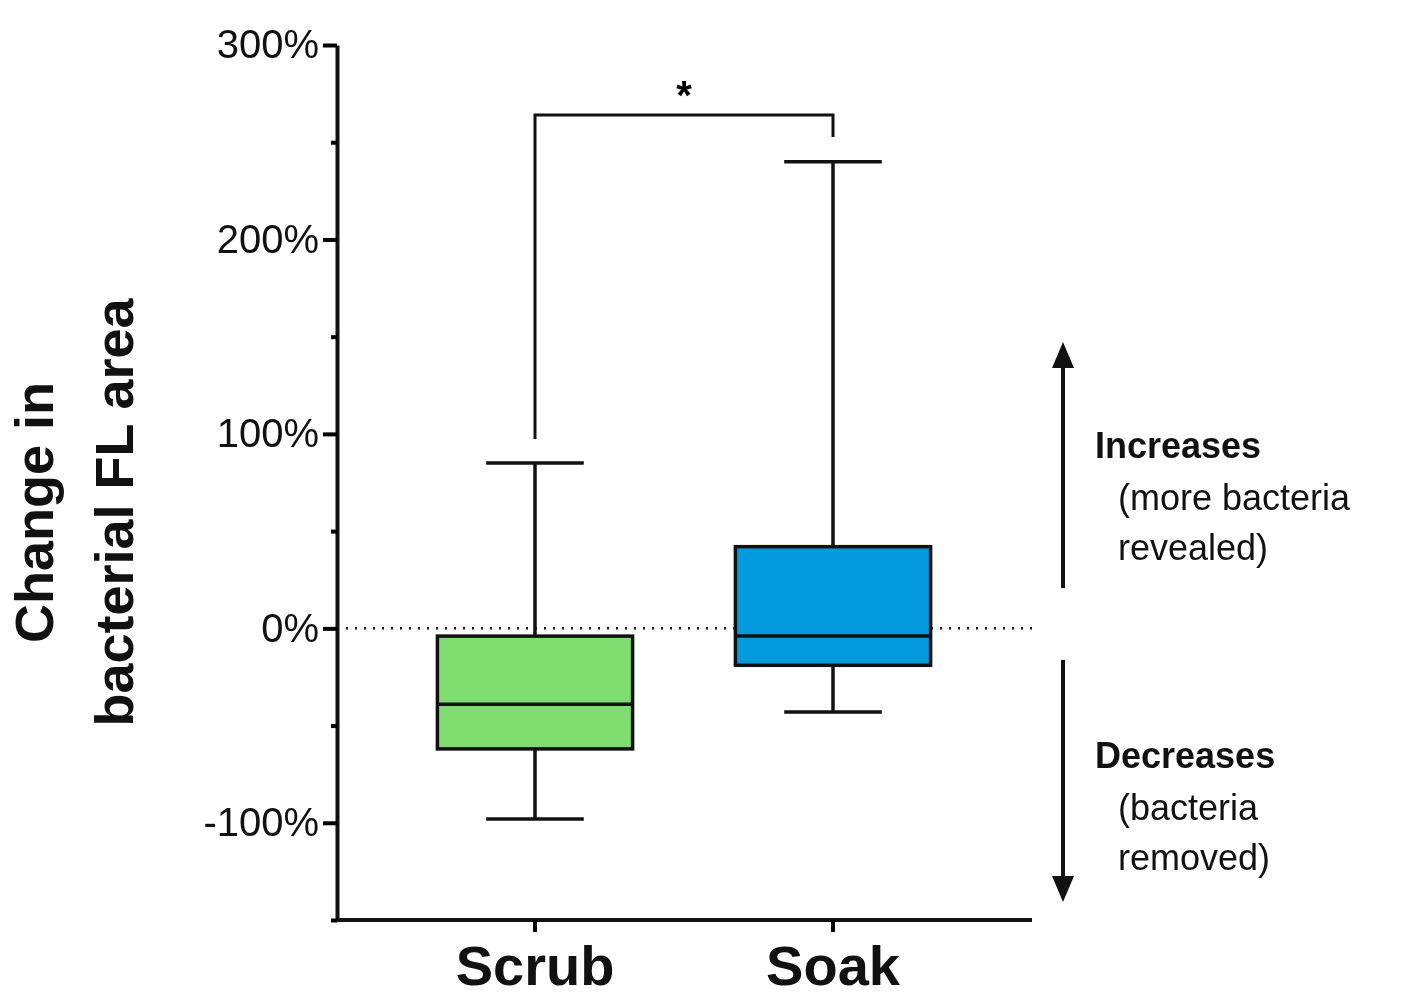 The height and width of the screenshot is (1006, 1402). Describe the element at coordinates (1194, 832) in the screenshot. I see `text: (bacteria removed)` at that location.